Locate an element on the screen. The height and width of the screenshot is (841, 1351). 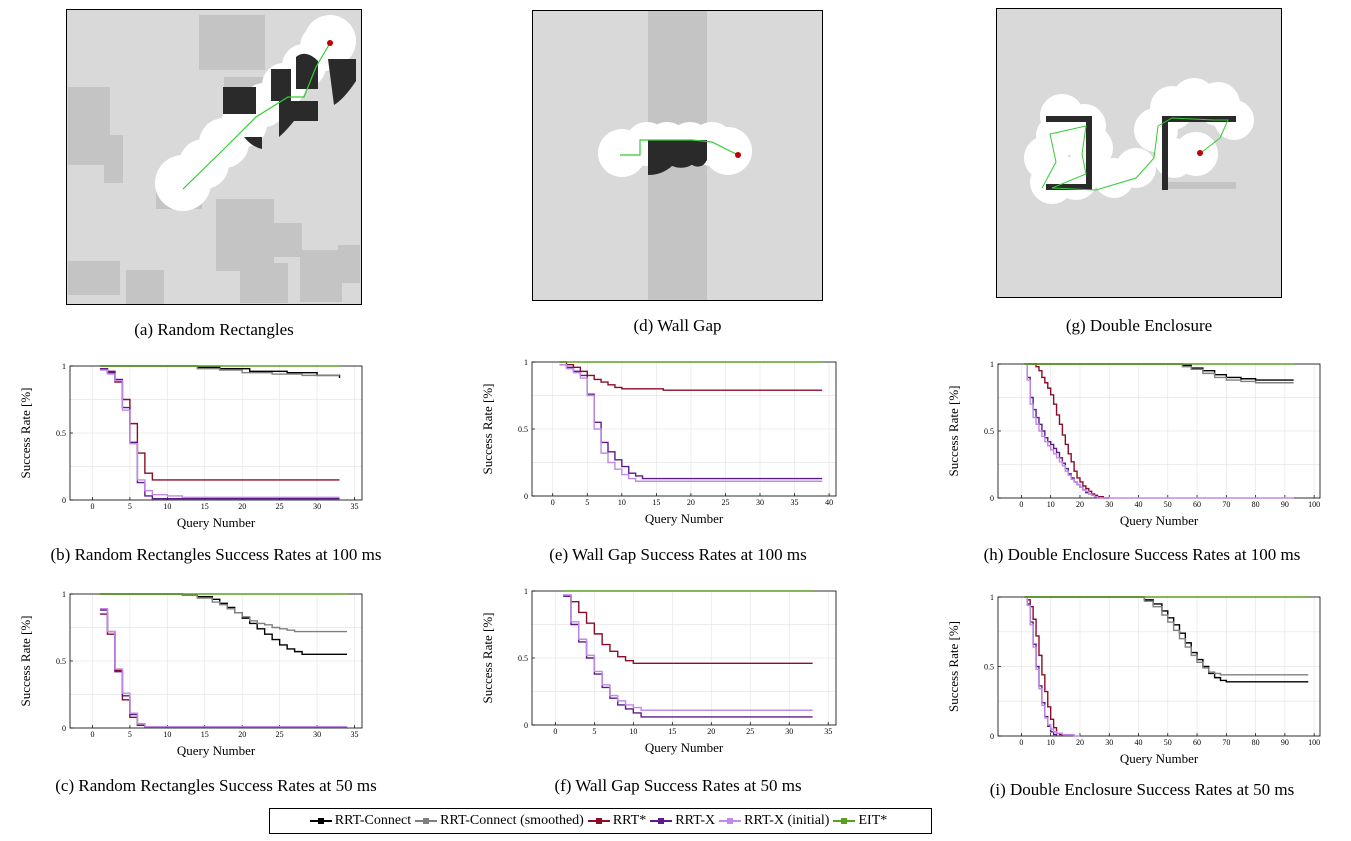
legend-label: RRT-X (initial) is located at coordinates (787, 820).